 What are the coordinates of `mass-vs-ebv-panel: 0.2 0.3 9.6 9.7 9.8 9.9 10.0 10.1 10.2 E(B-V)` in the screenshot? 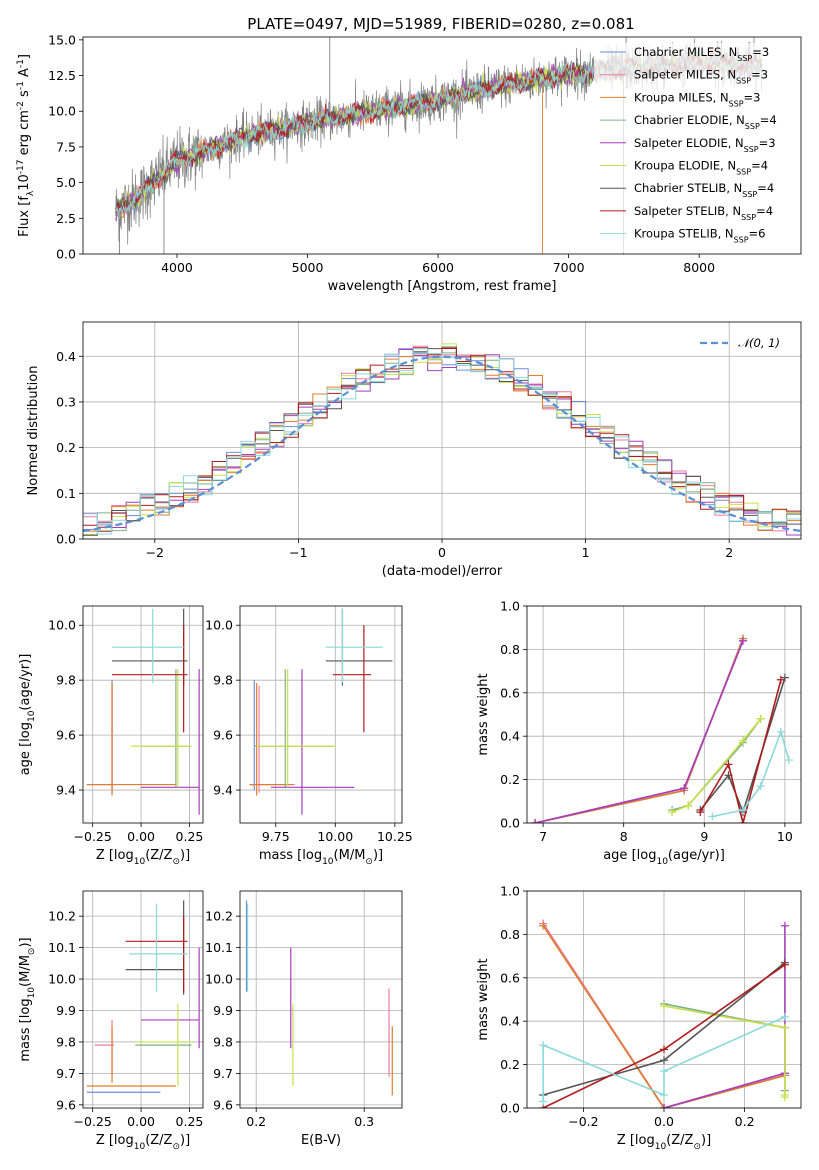 It's located at (304, 1019).